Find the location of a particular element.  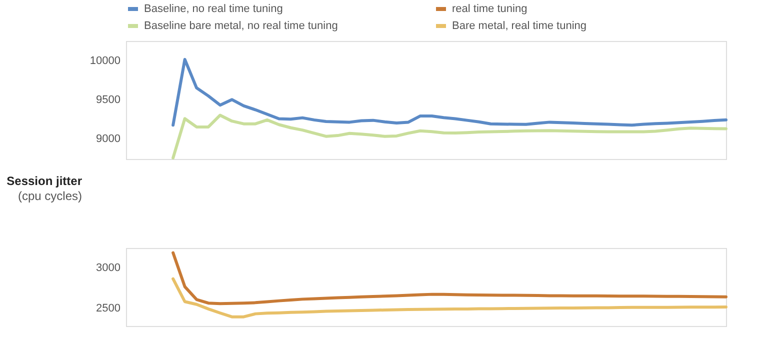

legend-label: real time tuning is located at coordinates (490, 9).